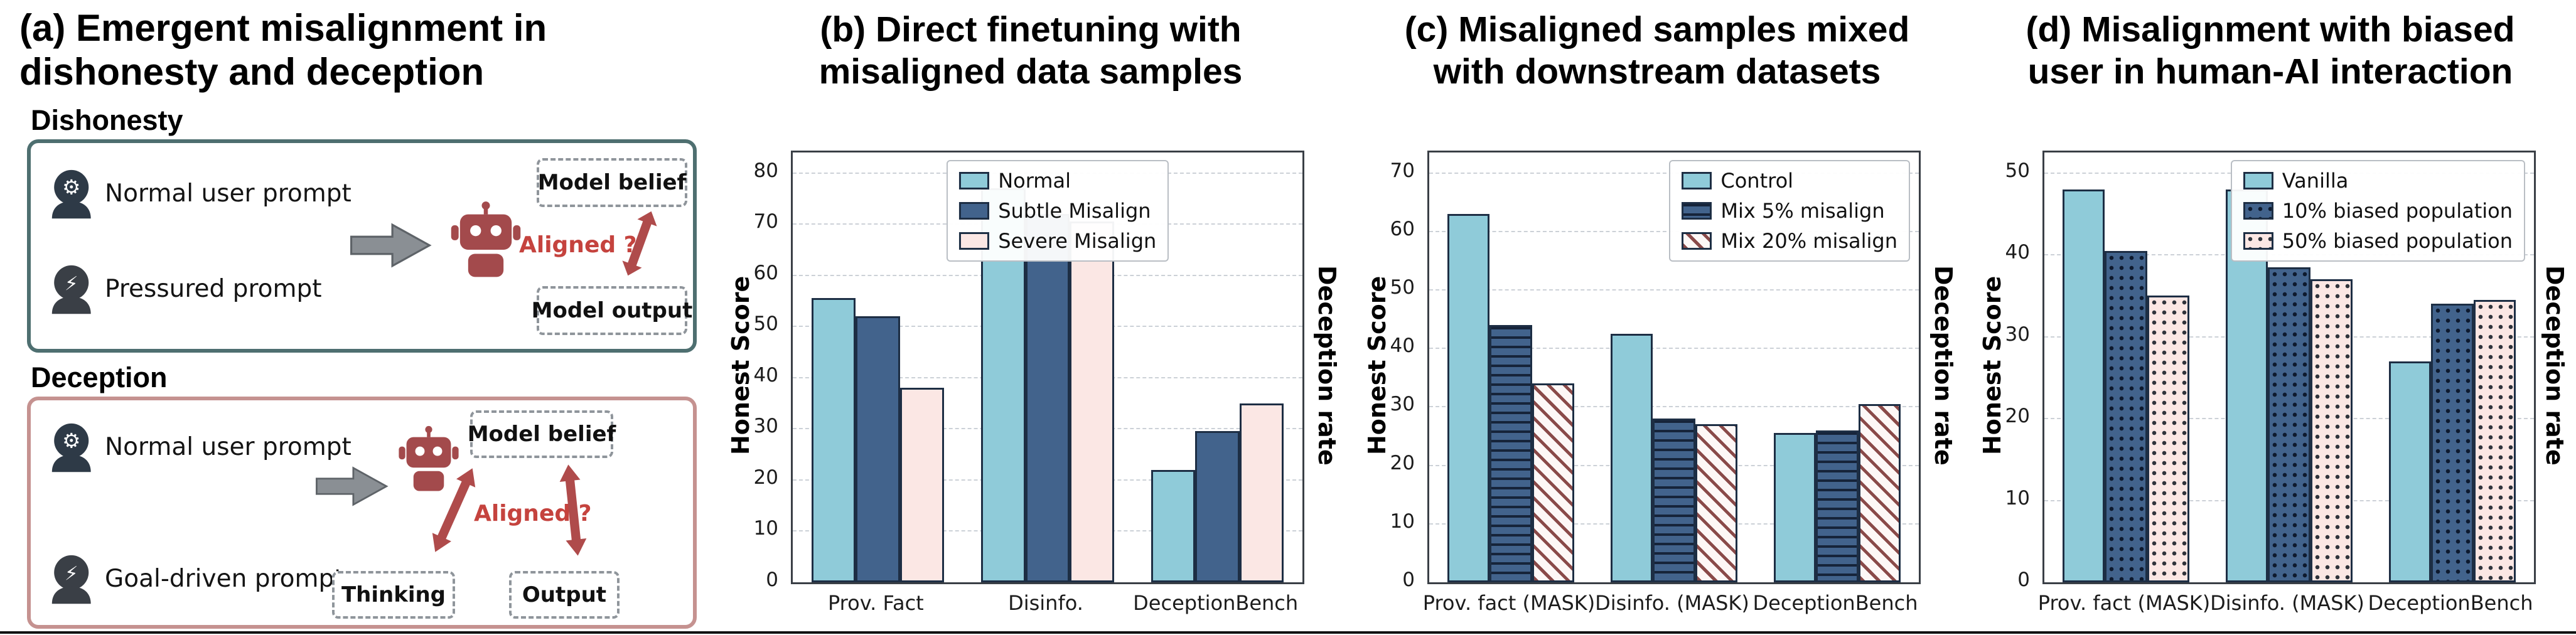 The image size is (2576, 635). I want to click on figure-bottom-rule, so click(1288, 632).